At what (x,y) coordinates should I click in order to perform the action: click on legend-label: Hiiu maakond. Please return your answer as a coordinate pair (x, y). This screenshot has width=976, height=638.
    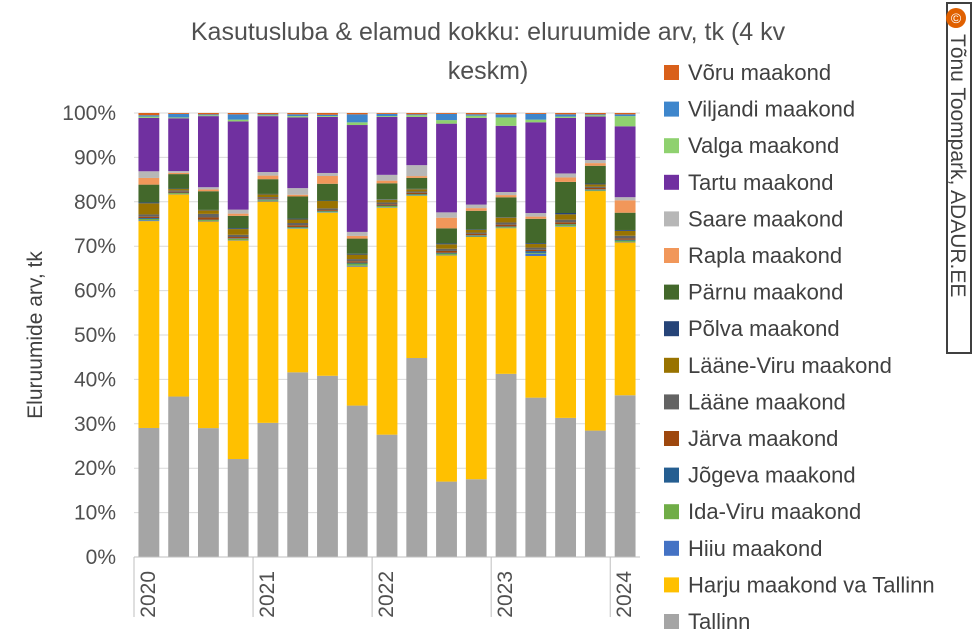
    Looking at the image, I should click on (755, 548).